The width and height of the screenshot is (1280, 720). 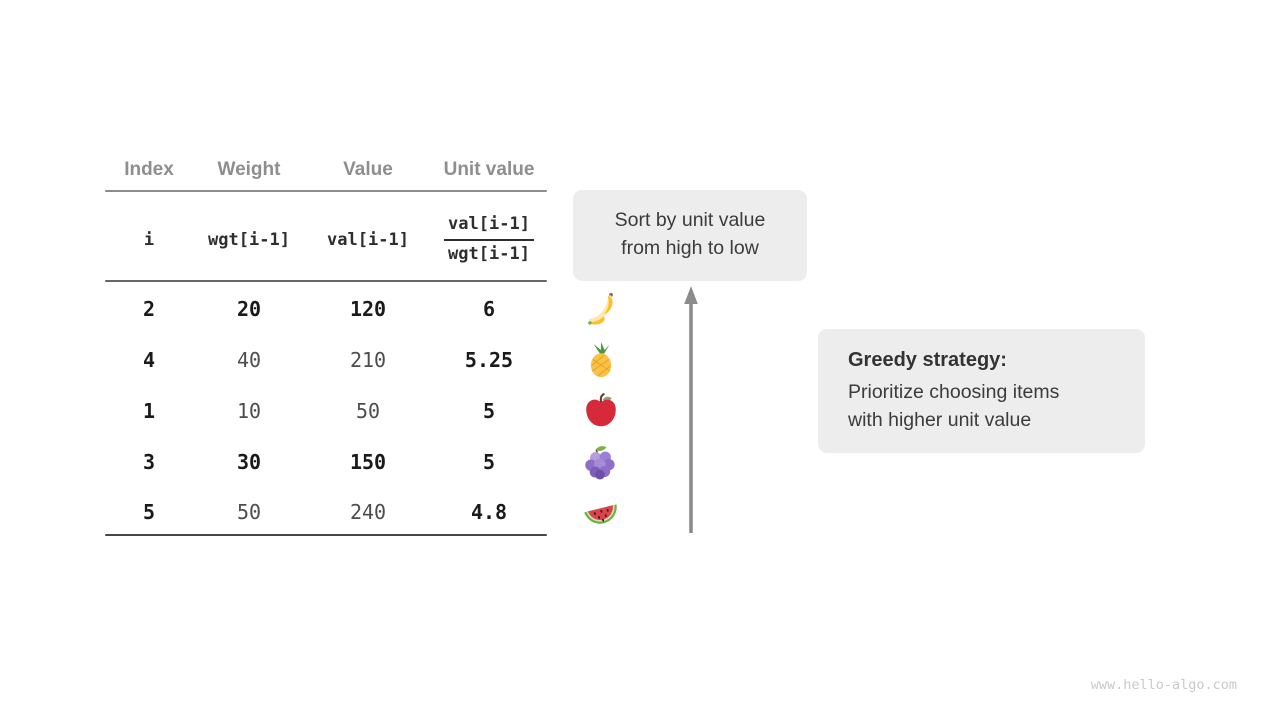 What do you see at coordinates (249, 169) in the screenshot?
I see `header-weight: Weight` at bounding box center [249, 169].